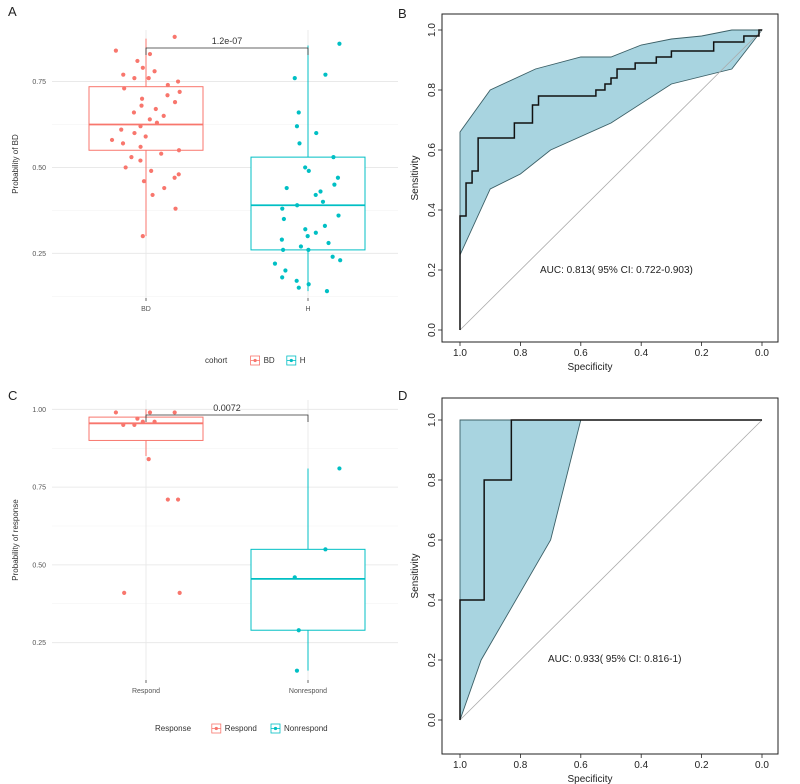  Describe the element at coordinates (432, 660) in the screenshot. I see `panel-d-y-tick-label: 0.2` at that location.